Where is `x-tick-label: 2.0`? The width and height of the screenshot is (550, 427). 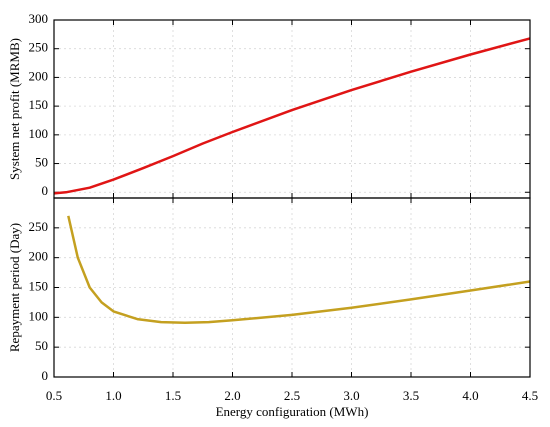 x-tick-label: 2.0 is located at coordinates (232, 395).